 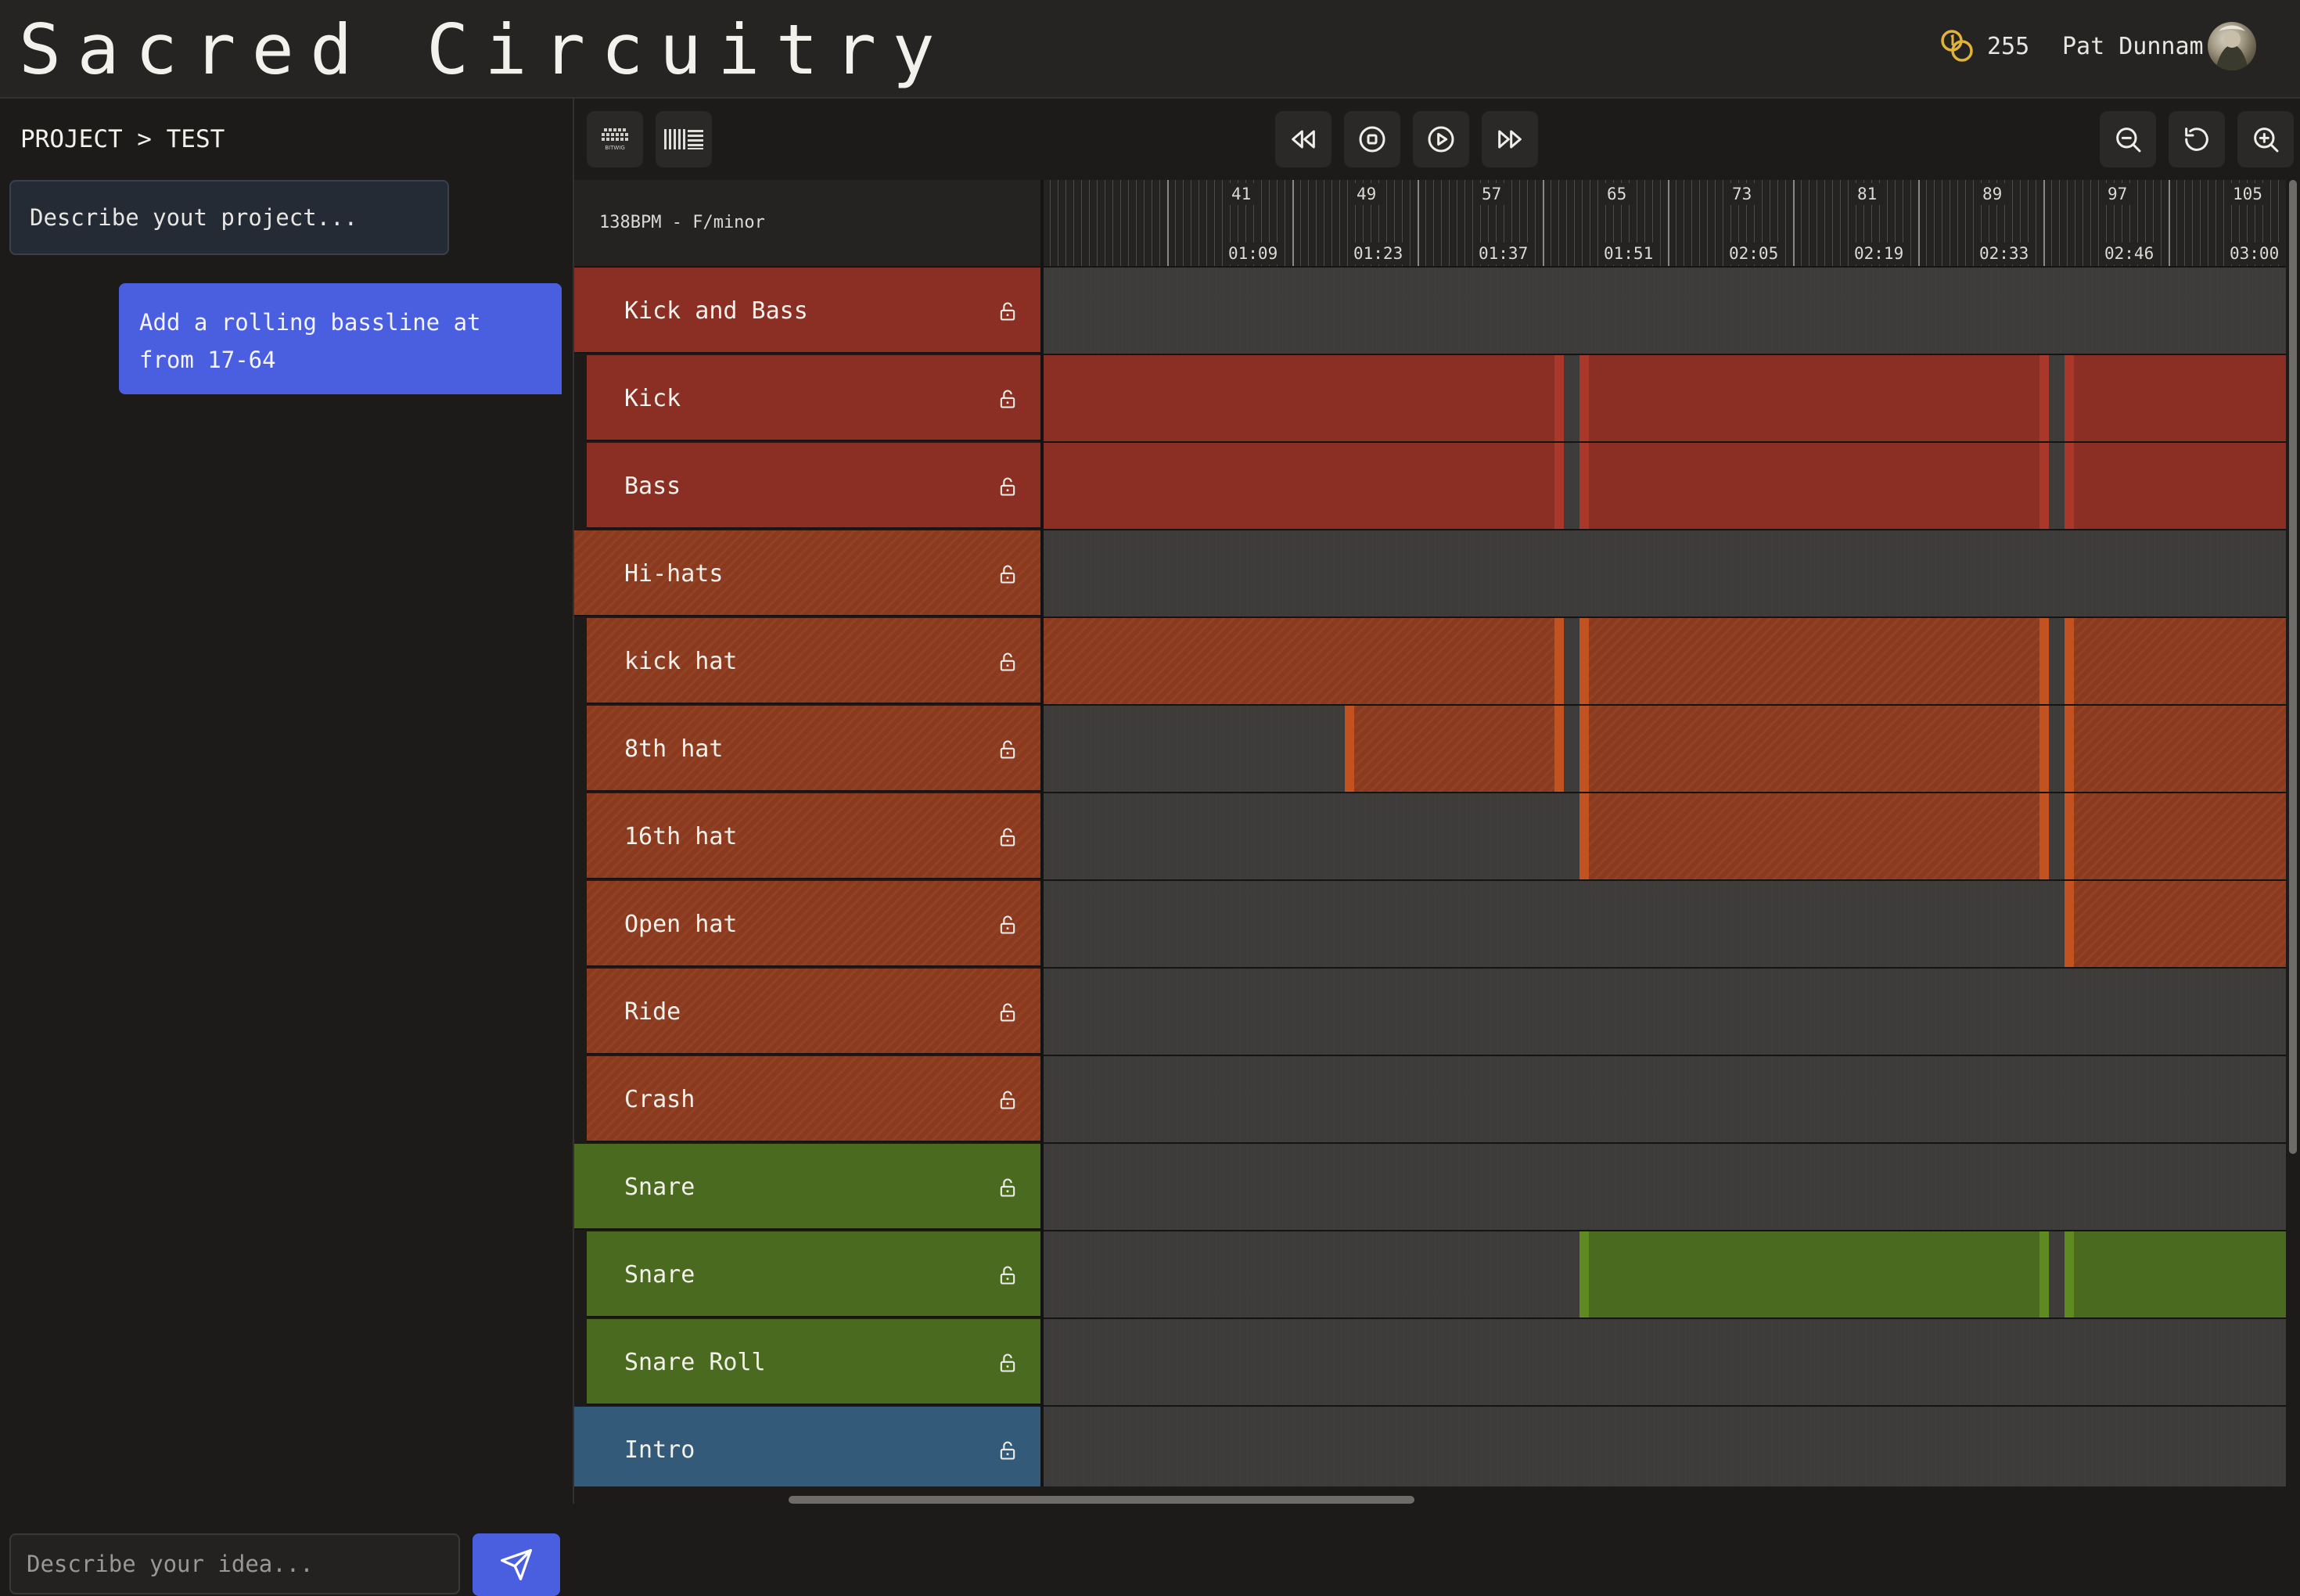 I want to click on vertical-scrollbar, so click(x=2293, y=667).